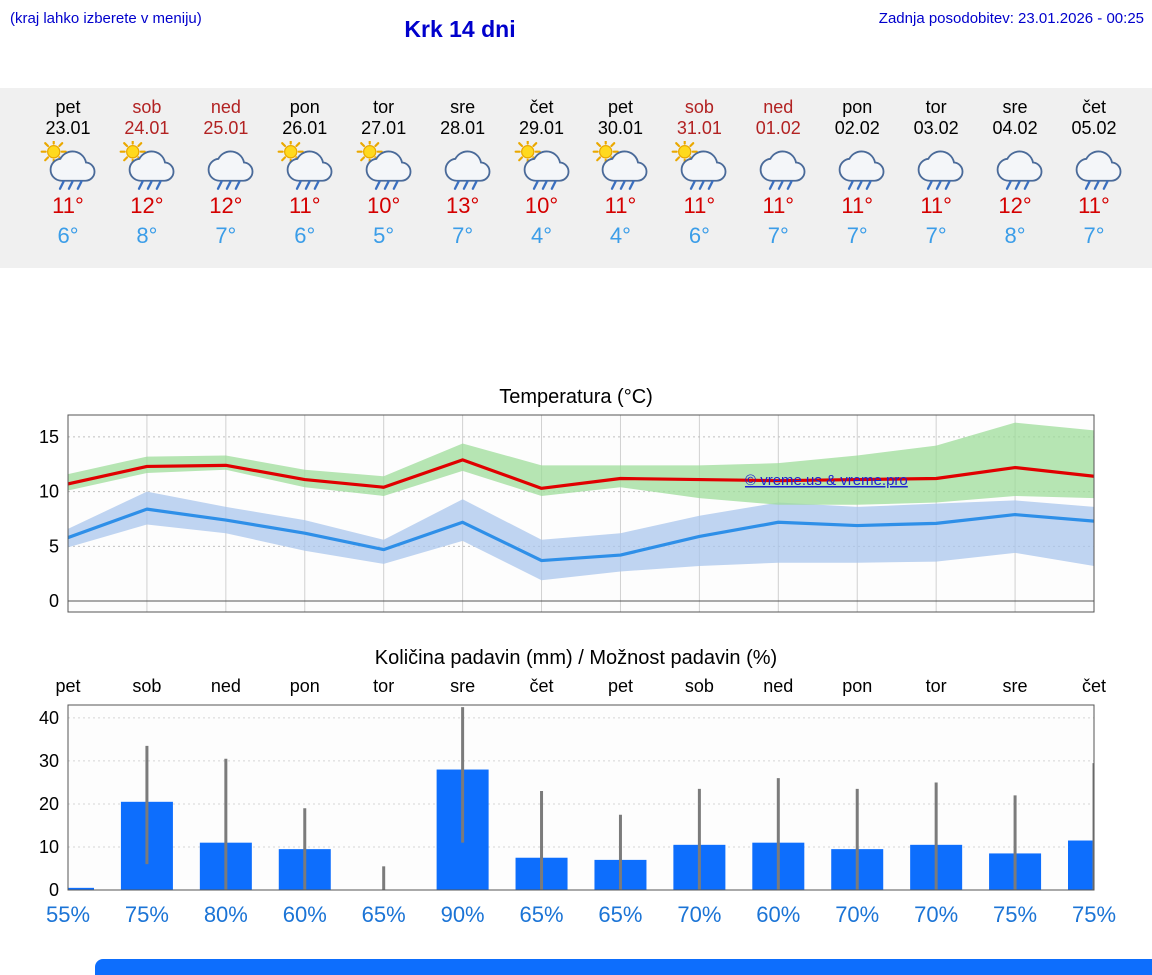 The image size is (1152, 975). I want to click on svg-text: 10, so click(49, 847).